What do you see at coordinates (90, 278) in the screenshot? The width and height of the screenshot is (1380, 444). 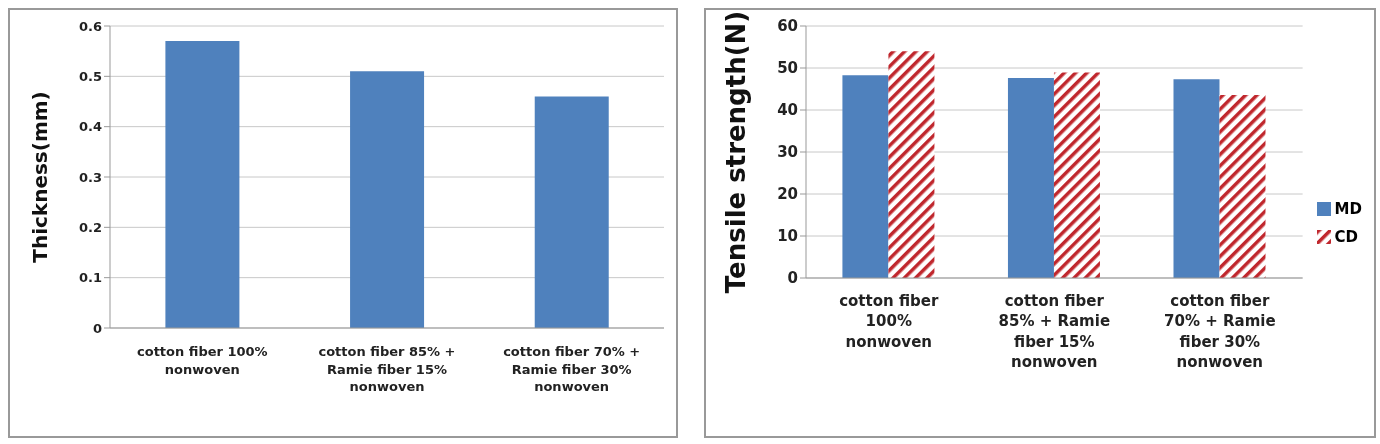 I see `y-tick-label: 0.1` at bounding box center [90, 278].